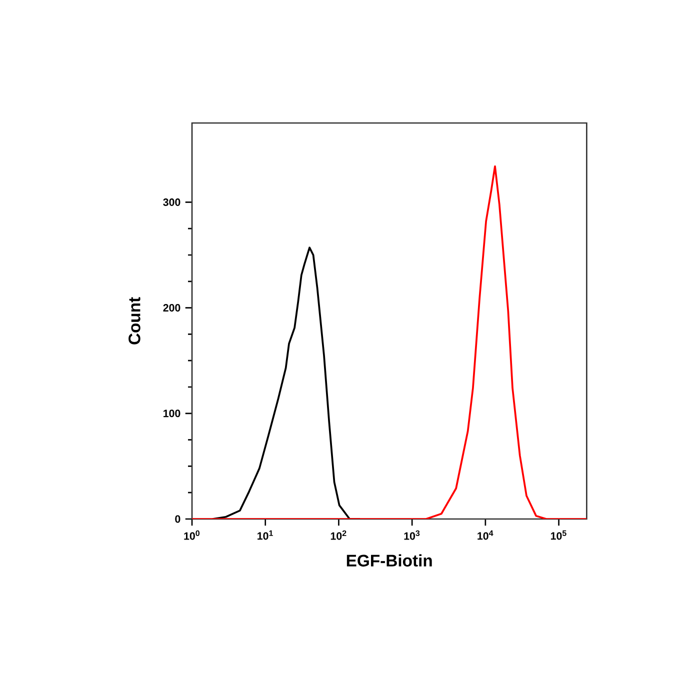 Image resolution: width=700 pixels, height=700 pixels. I want to click on y-tick-label: 100, so click(172, 414).